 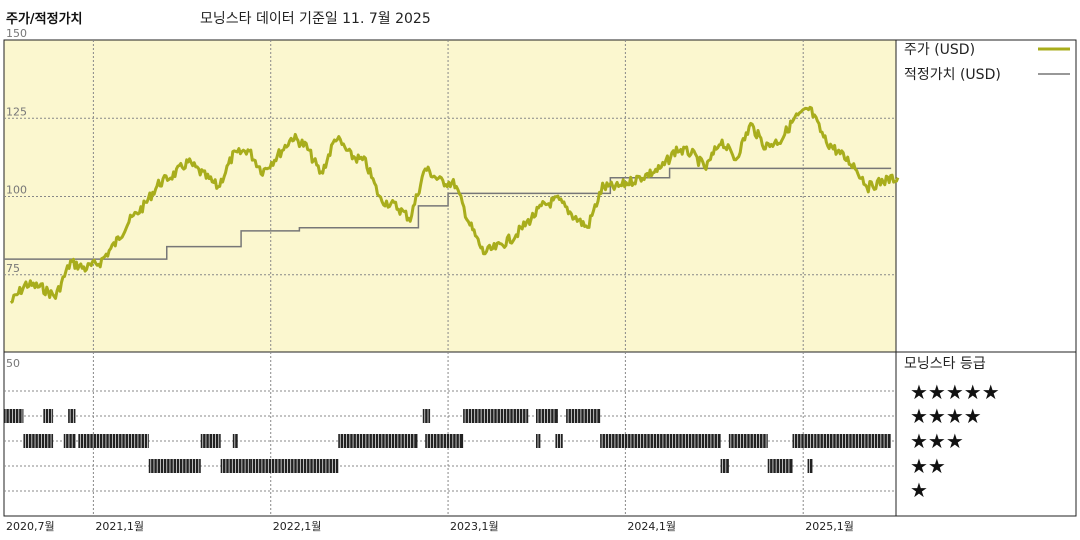 What do you see at coordinates (16, 33) in the screenshot?
I see `y-tick-150: 150` at bounding box center [16, 33].